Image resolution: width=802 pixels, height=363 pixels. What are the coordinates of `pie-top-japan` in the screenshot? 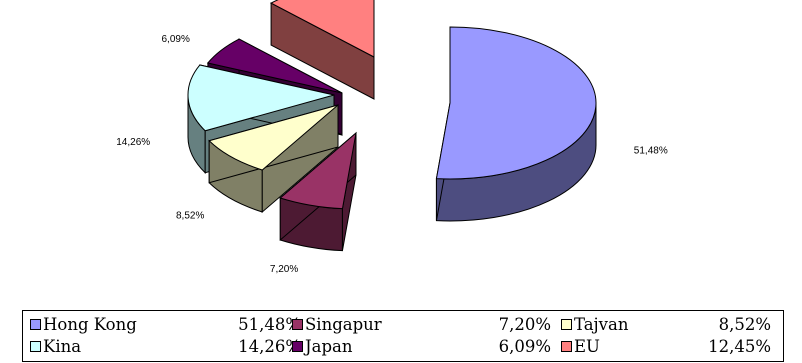 It's located at (274, 66).